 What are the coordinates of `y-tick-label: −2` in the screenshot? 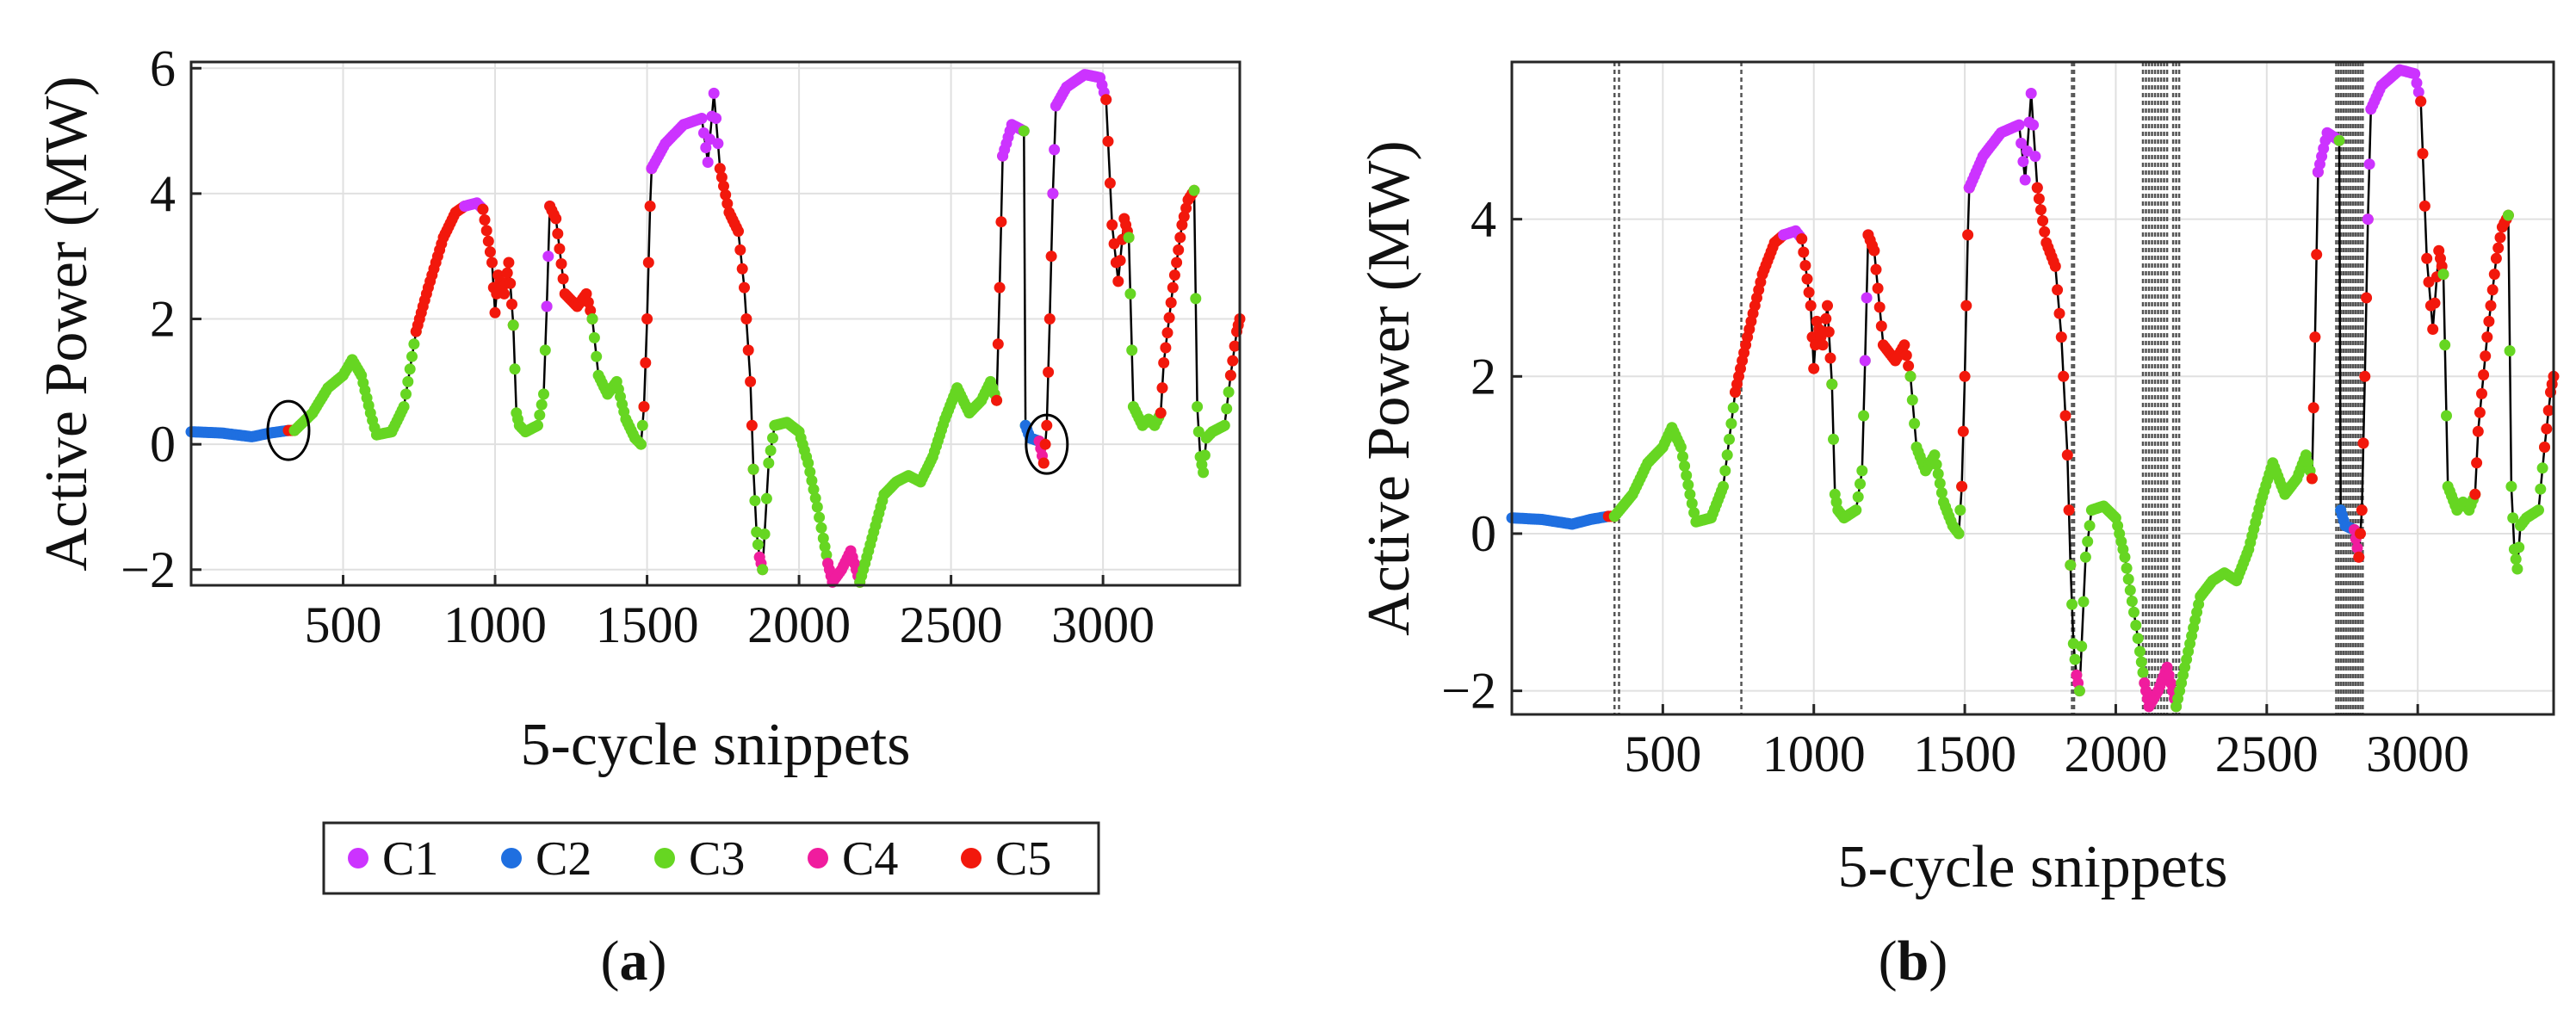 It's located at (148, 569).